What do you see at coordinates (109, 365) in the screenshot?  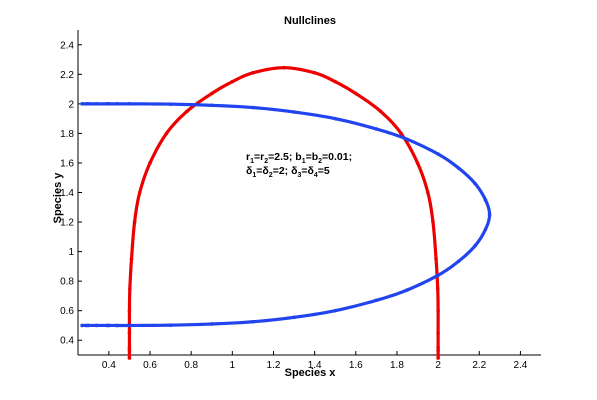 I see `x-tick-label: 0.4` at bounding box center [109, 365].